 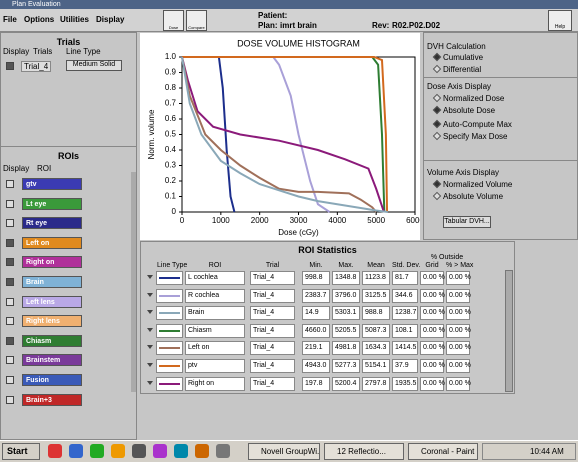 What do you see at coordinates (469, 110) in the screenshot?
I see `radio-label: Absolute Dose` at bounding box center [469, 110].